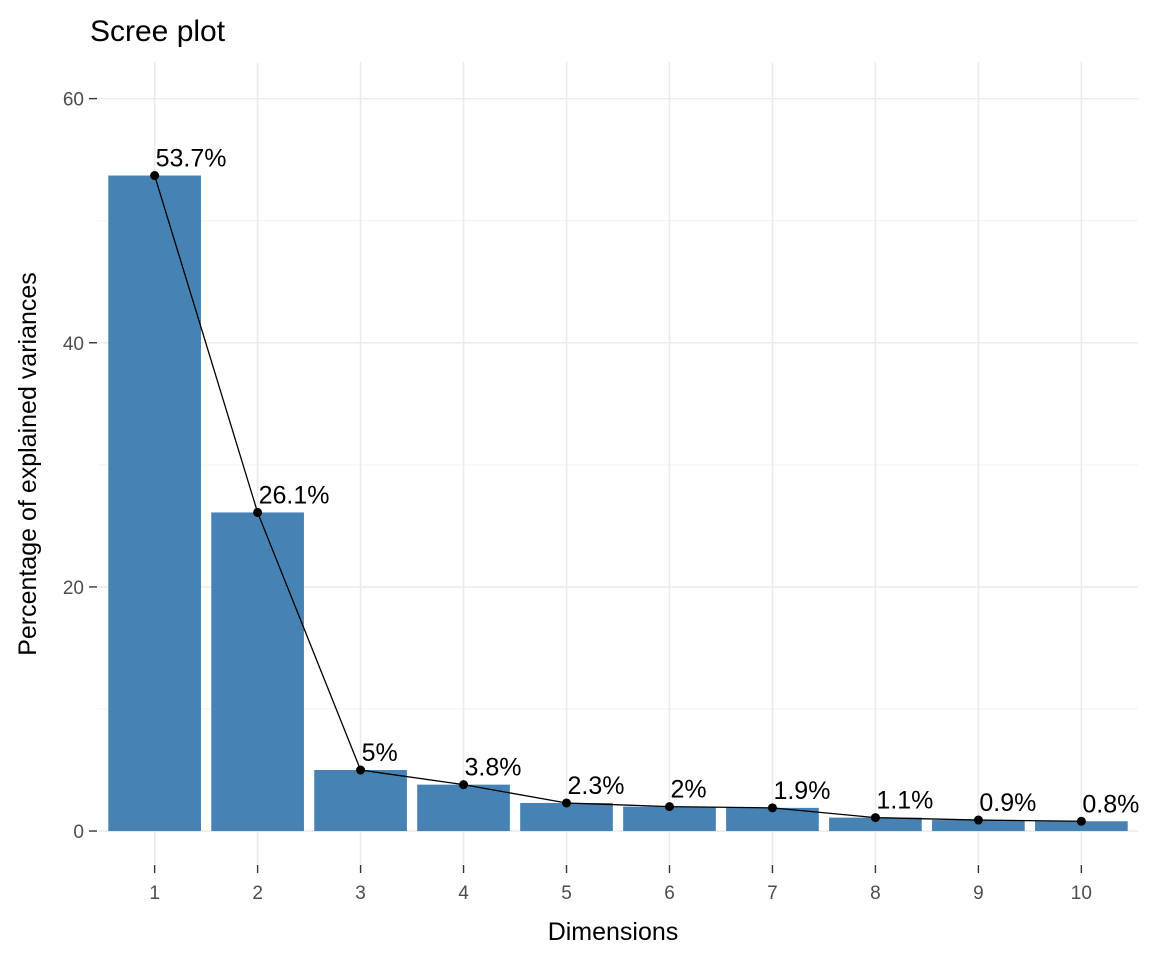 The width and height of the screenshot is (1152, 960). Describe the element at coordinates (360, 893) in the screenshot. I see `x-tick-label: 3` at that location.